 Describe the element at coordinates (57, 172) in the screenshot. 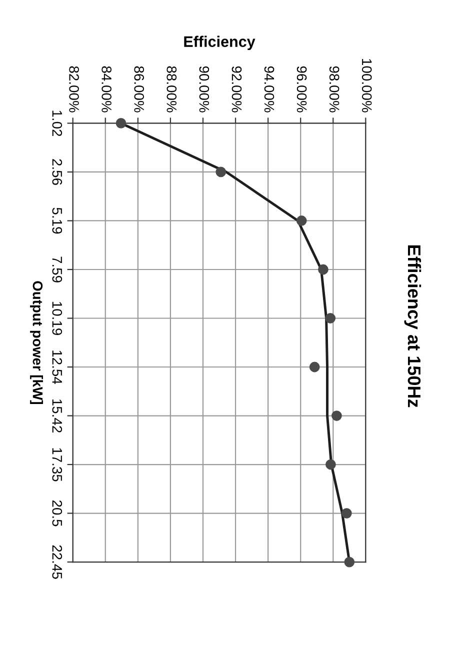

I see `y-tick-label: 2.56` at that location.